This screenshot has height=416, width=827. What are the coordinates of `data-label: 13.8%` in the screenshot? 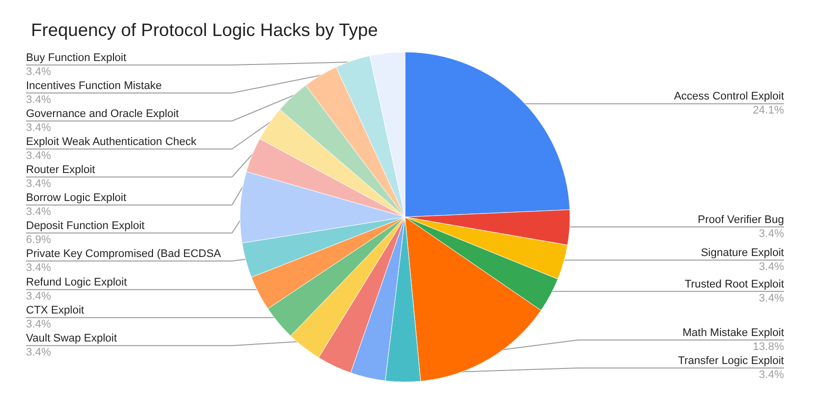 It's located at (768, 347).